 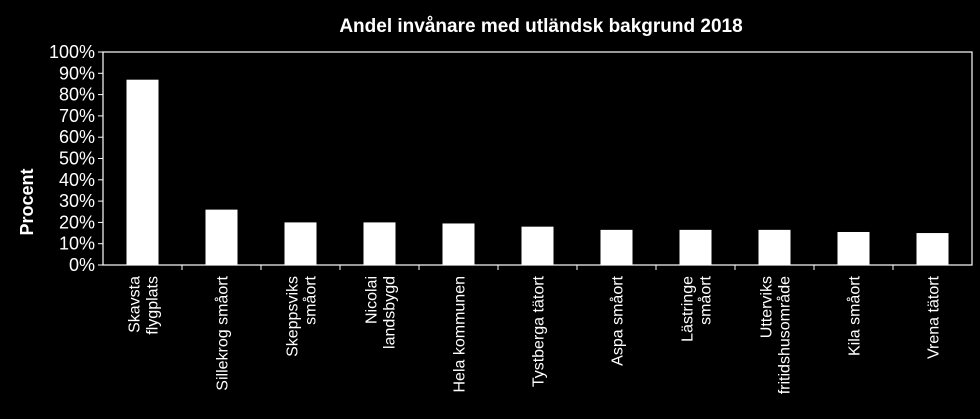 I want to click on x-tick-label: Aspa småort, so click(x=618, y=320).